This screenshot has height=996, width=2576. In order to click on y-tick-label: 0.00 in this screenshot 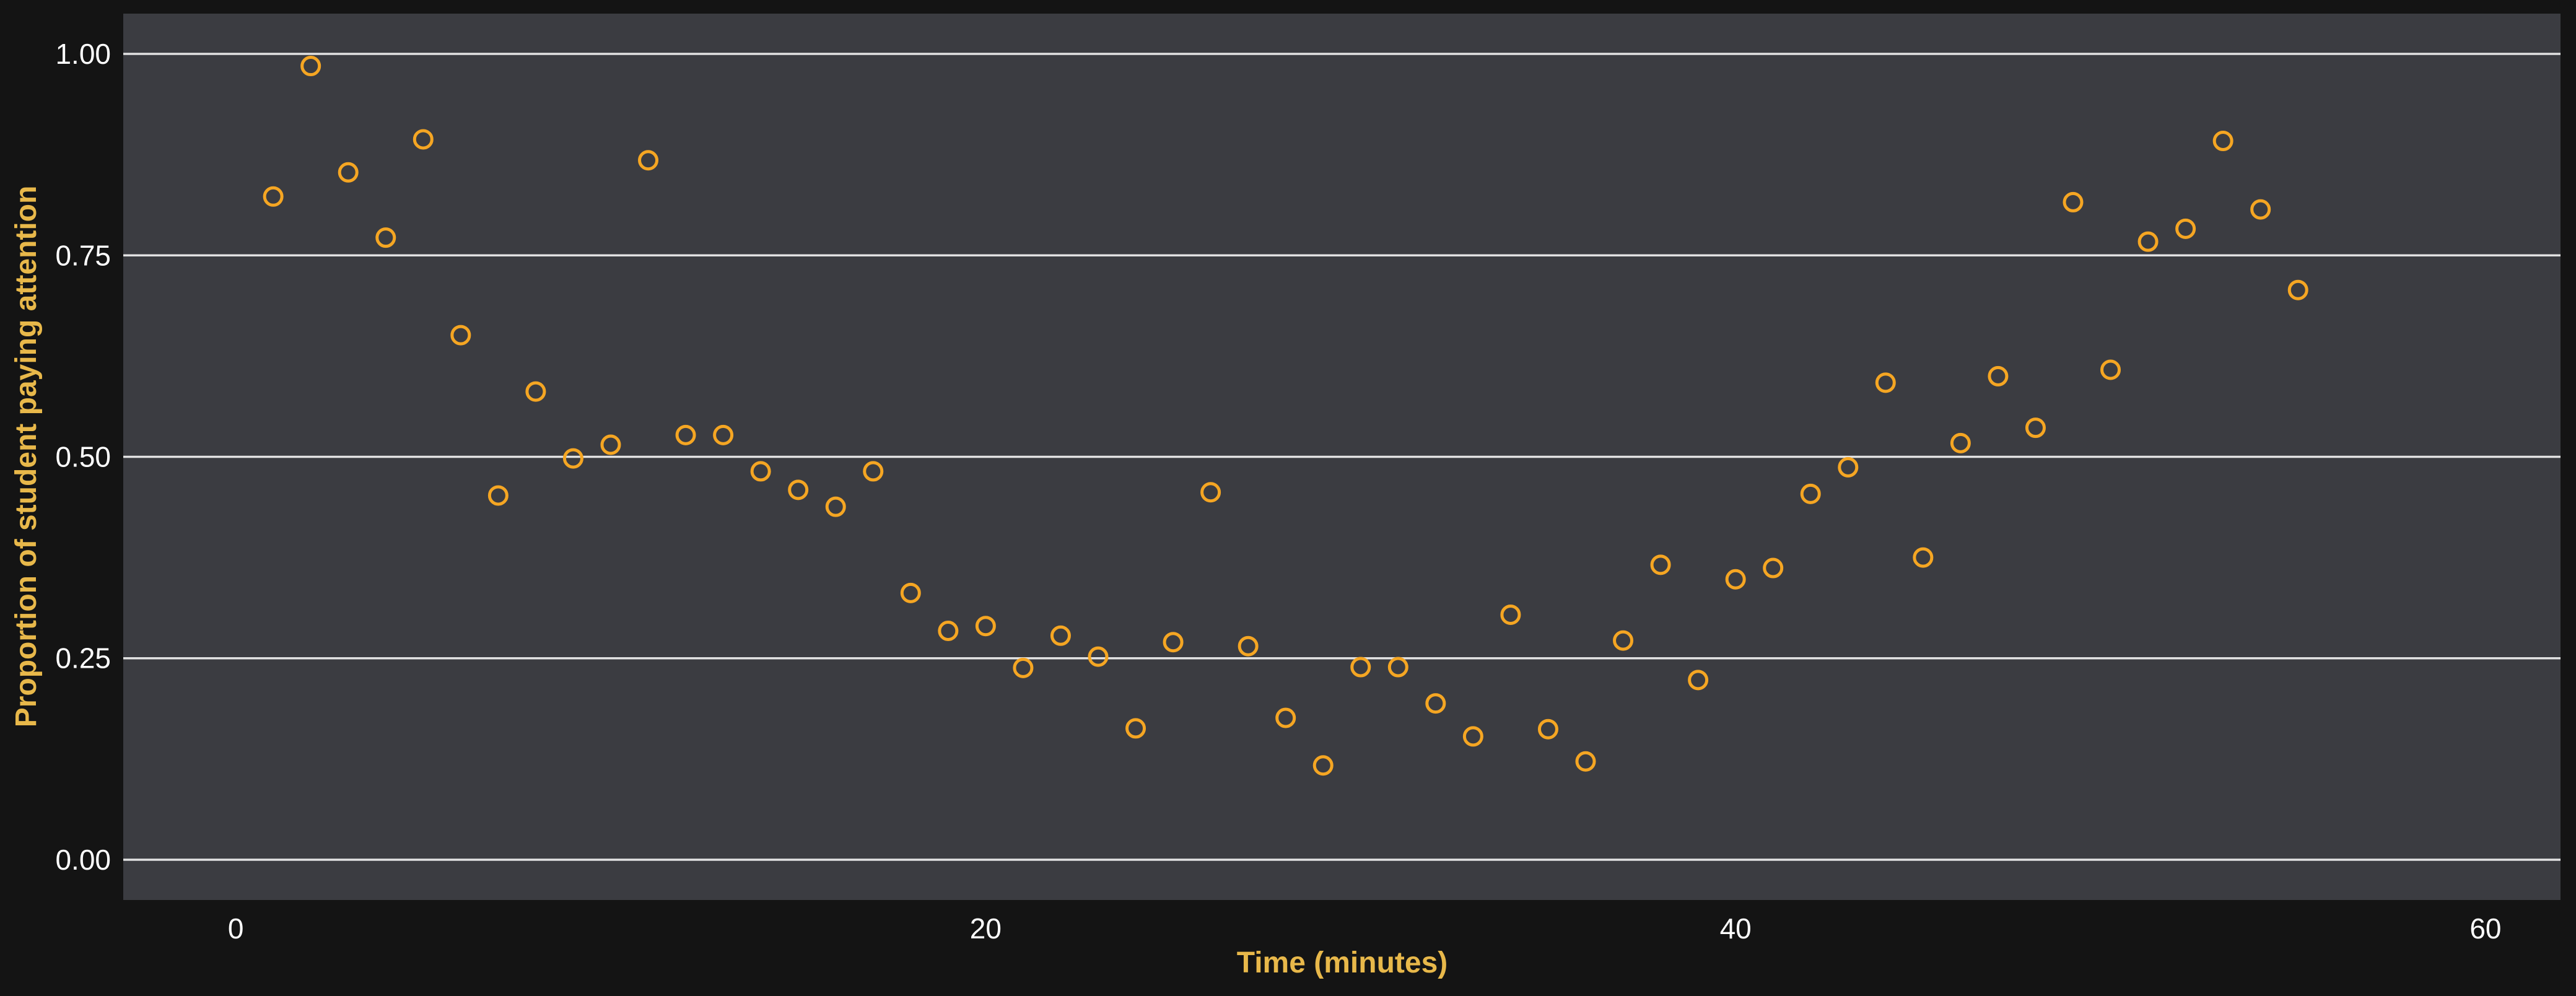, I will do `click(83, 860)`.